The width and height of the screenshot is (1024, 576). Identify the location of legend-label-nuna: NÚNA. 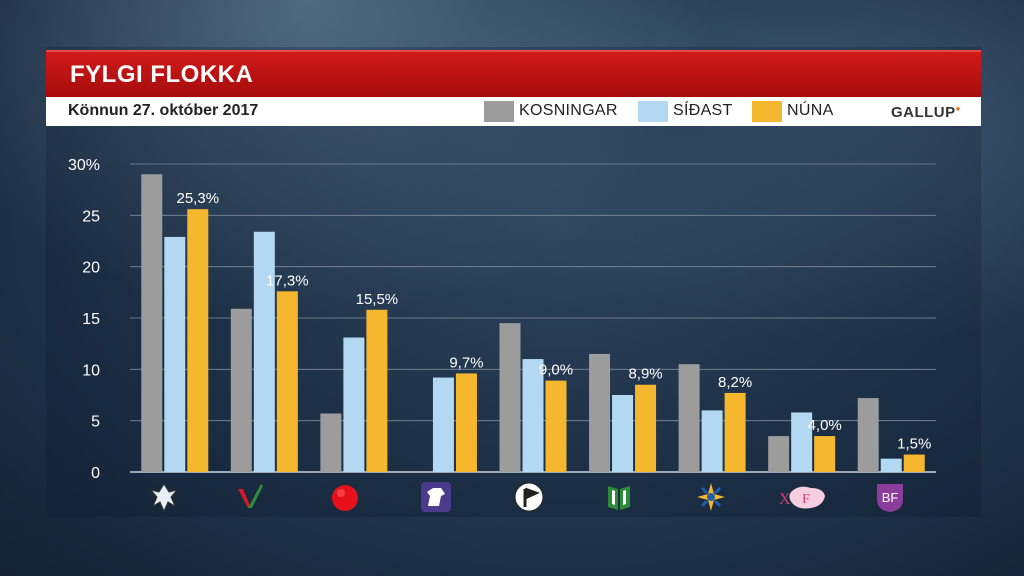
(810, 110).